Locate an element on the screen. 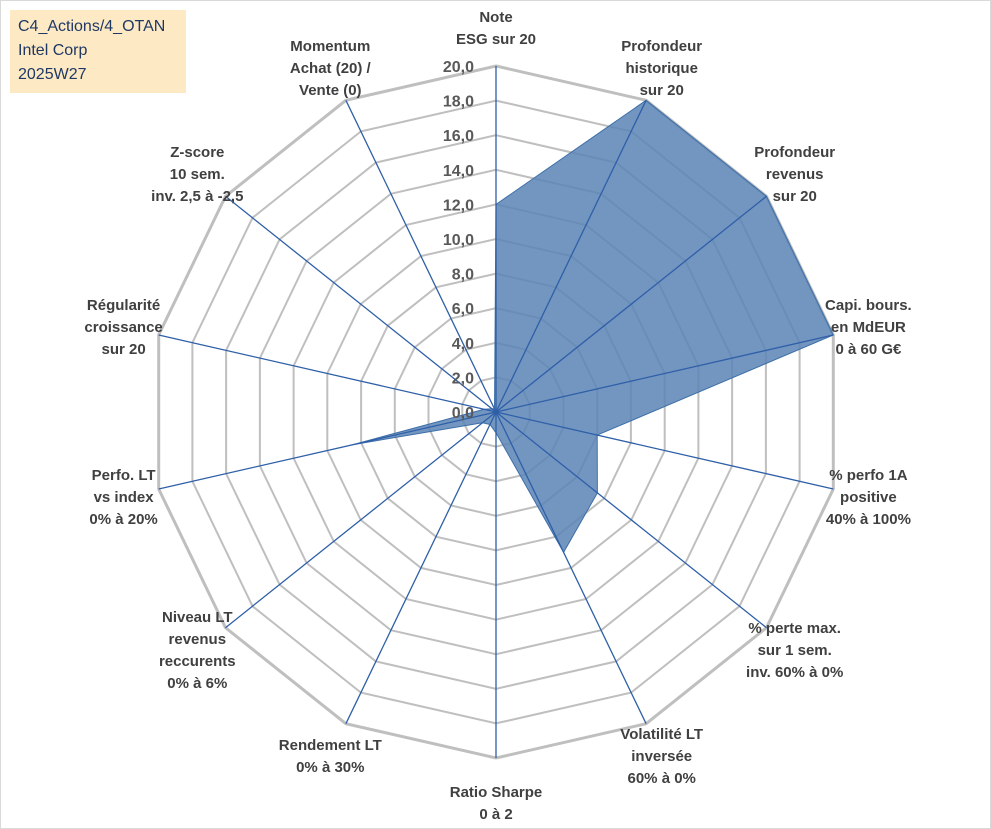 The image size is (991, 829). axis-label: Niveau LT revenus reccurents 0% à 6% is located at coordinates (197, 650).